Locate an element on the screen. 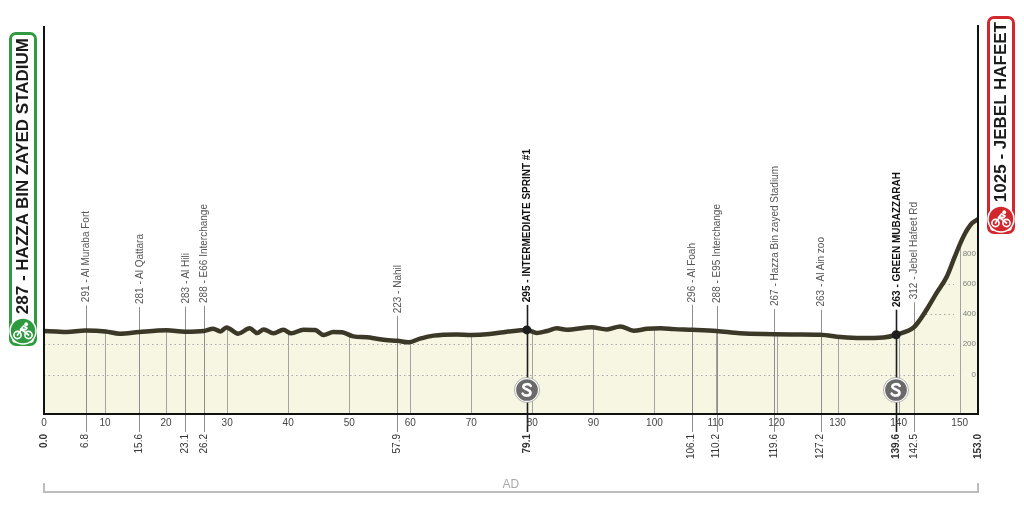 The width and height of the screenshot is (1024, 506). y-tick-label: 0 is located at coordinates (974, 374).